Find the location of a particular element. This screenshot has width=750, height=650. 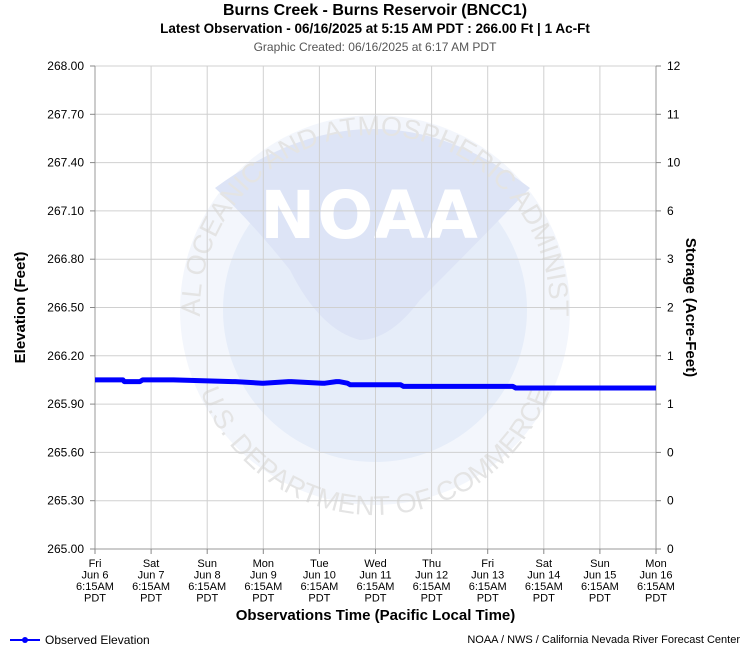

x-tick-label: Mon Jun 9 6:15AM PDT is located at coordinates (263, 581).